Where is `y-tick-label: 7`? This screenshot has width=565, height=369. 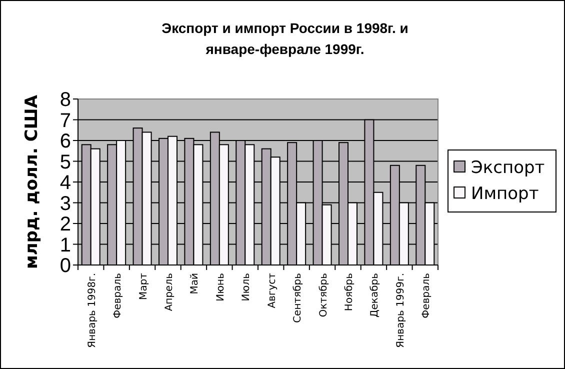 y-tick-label: 7 is located at coordinates (65, 121).